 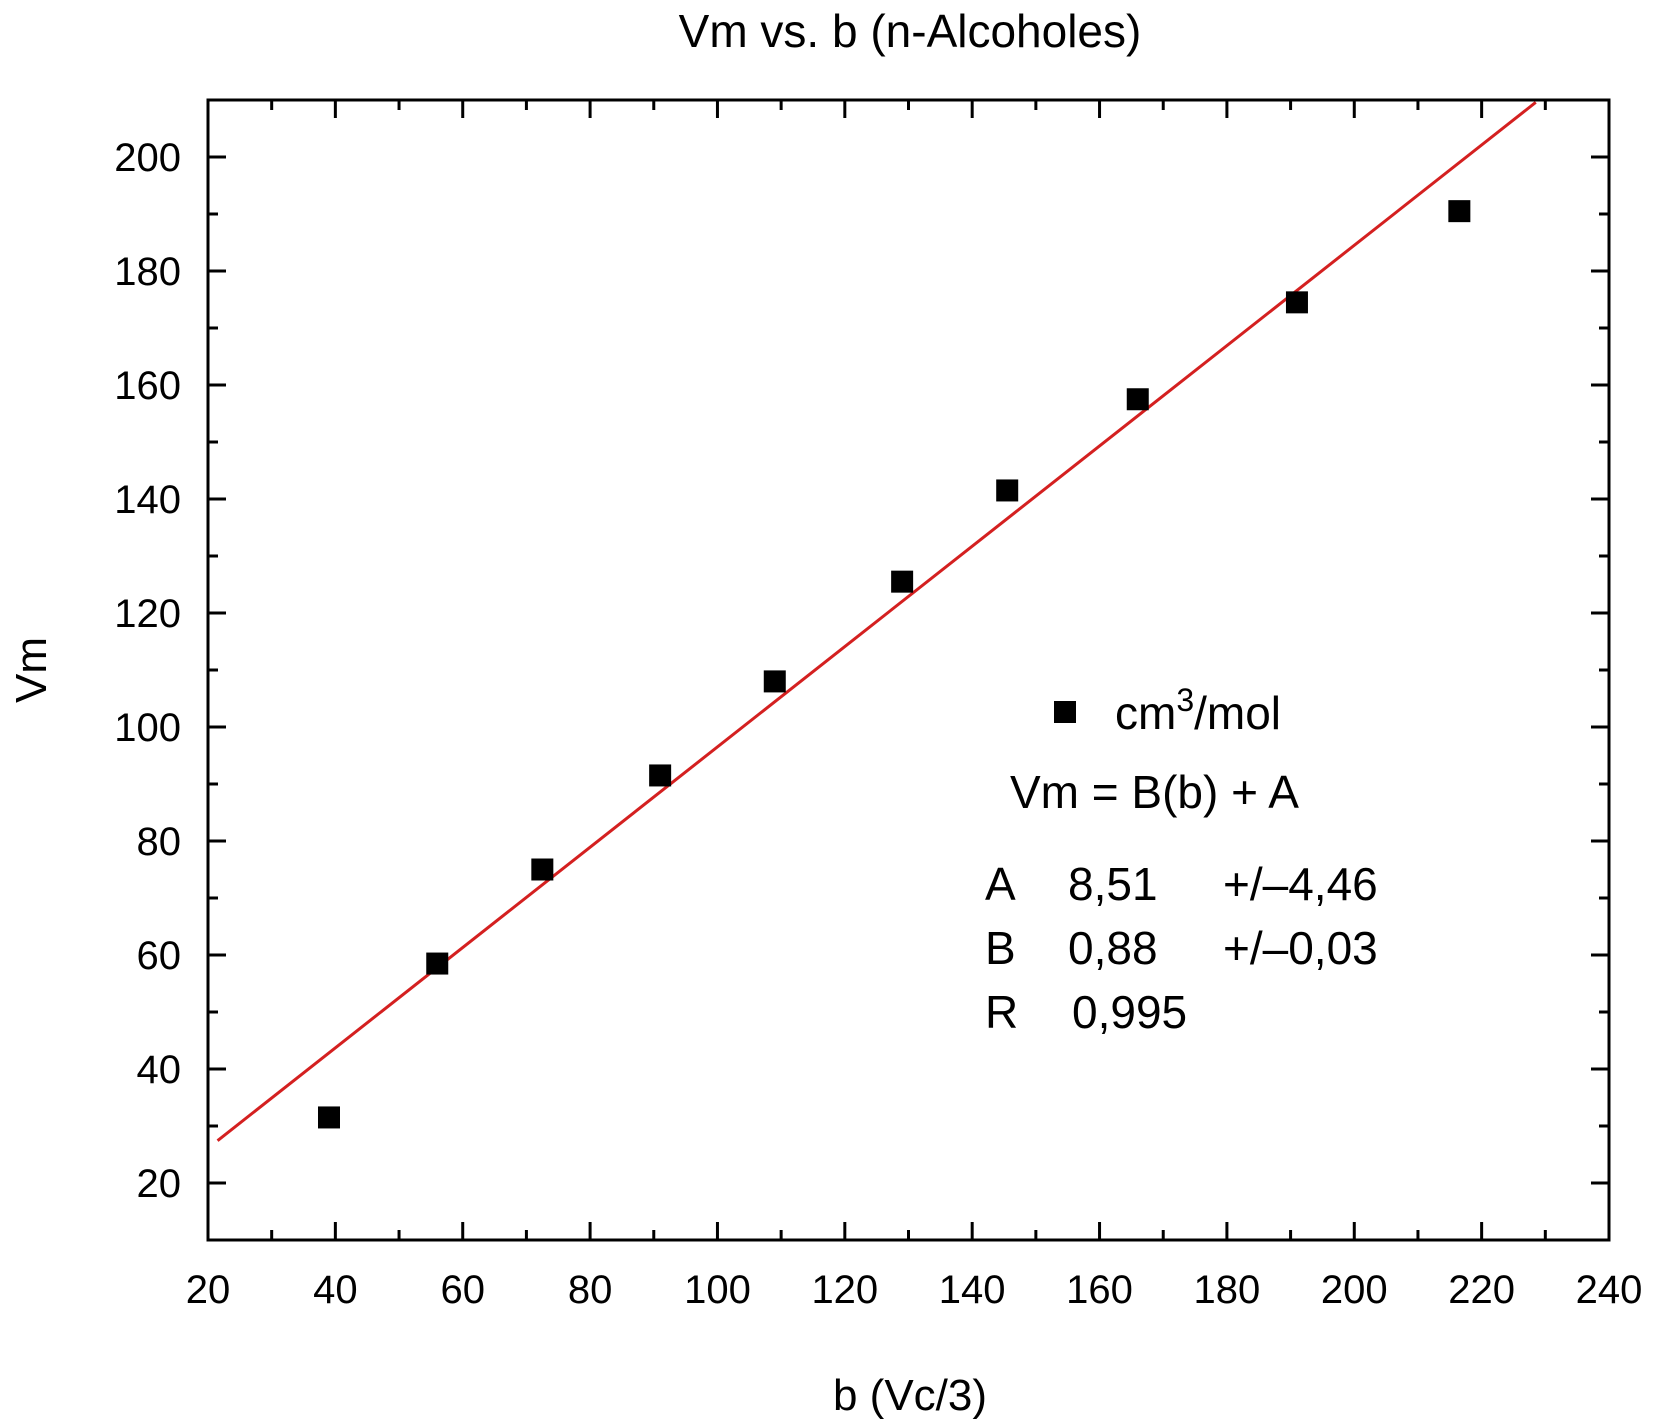 What do you see at coordinates (462, 1290) in the screenshot?
I see `x-tick-label: 60` at bounding box center [462, 1290].